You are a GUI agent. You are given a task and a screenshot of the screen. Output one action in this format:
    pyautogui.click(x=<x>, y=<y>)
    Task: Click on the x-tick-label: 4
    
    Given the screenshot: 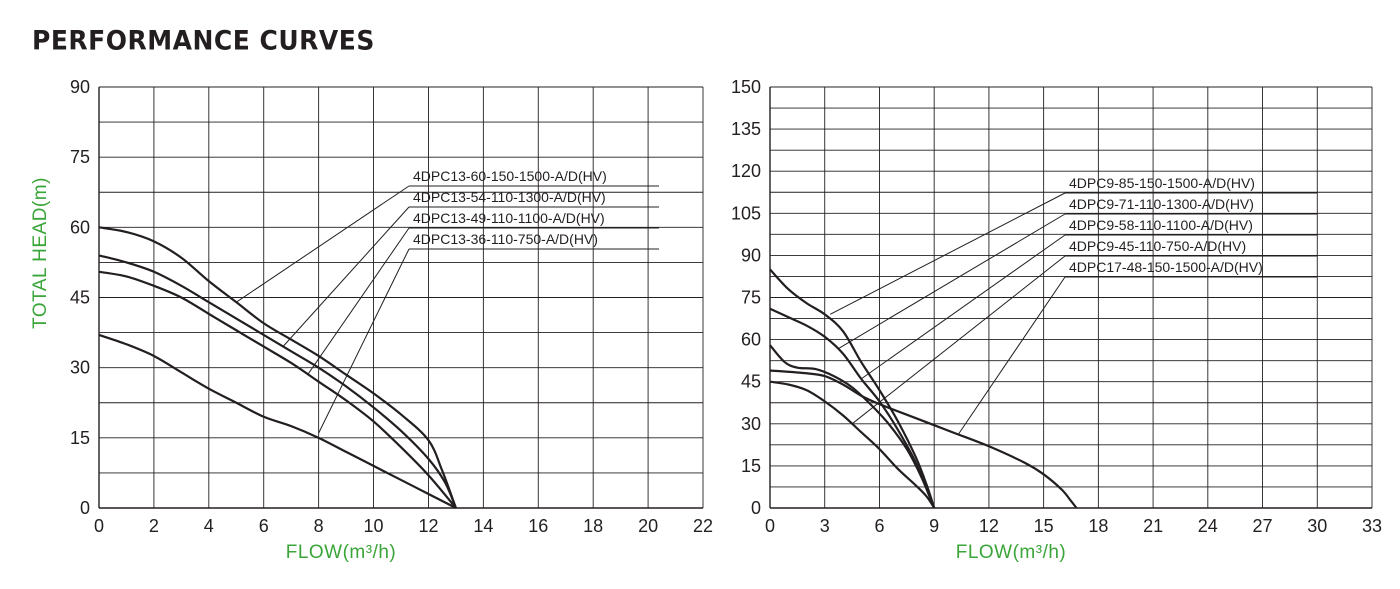 What is the action you would take?
    pyautogui.click(x=209, y=526)
    